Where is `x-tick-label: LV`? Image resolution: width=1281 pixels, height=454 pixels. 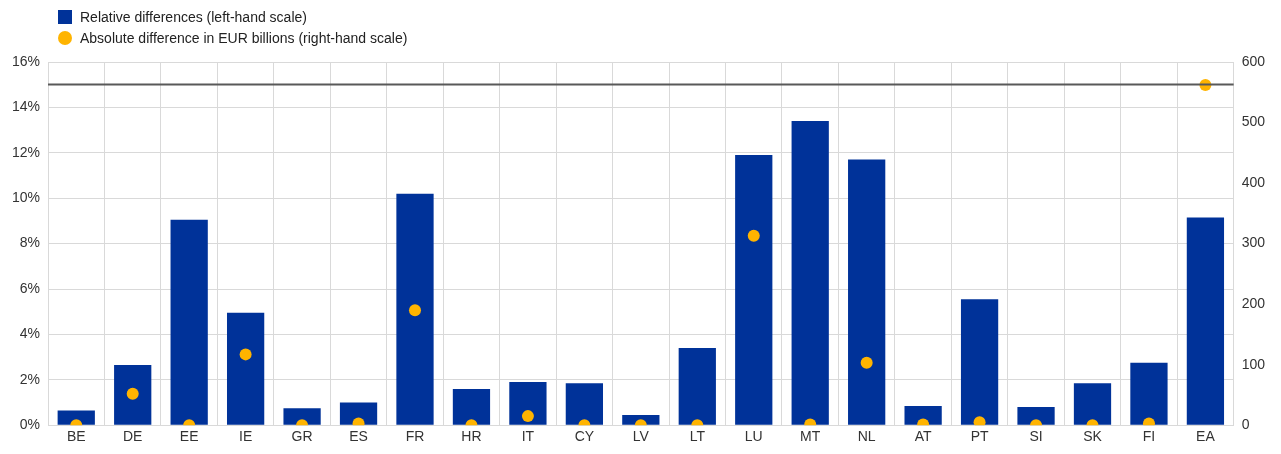 x-tick-label: LV is located at coordinates (641, 436).